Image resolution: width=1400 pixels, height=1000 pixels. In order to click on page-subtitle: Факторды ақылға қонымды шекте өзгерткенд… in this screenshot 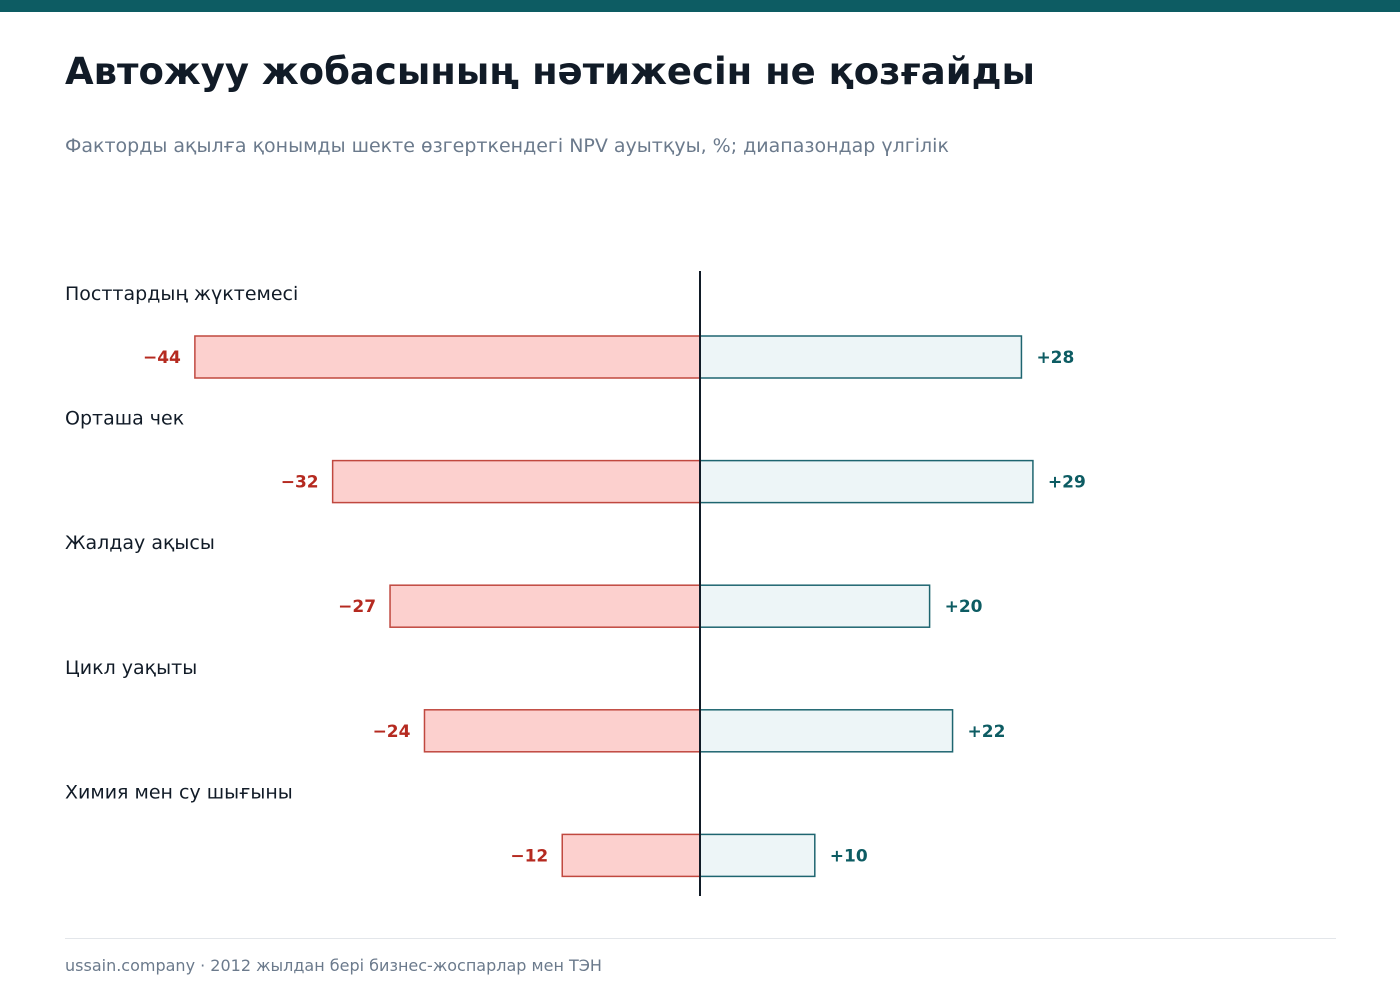, I will do `click(507, 146)`.